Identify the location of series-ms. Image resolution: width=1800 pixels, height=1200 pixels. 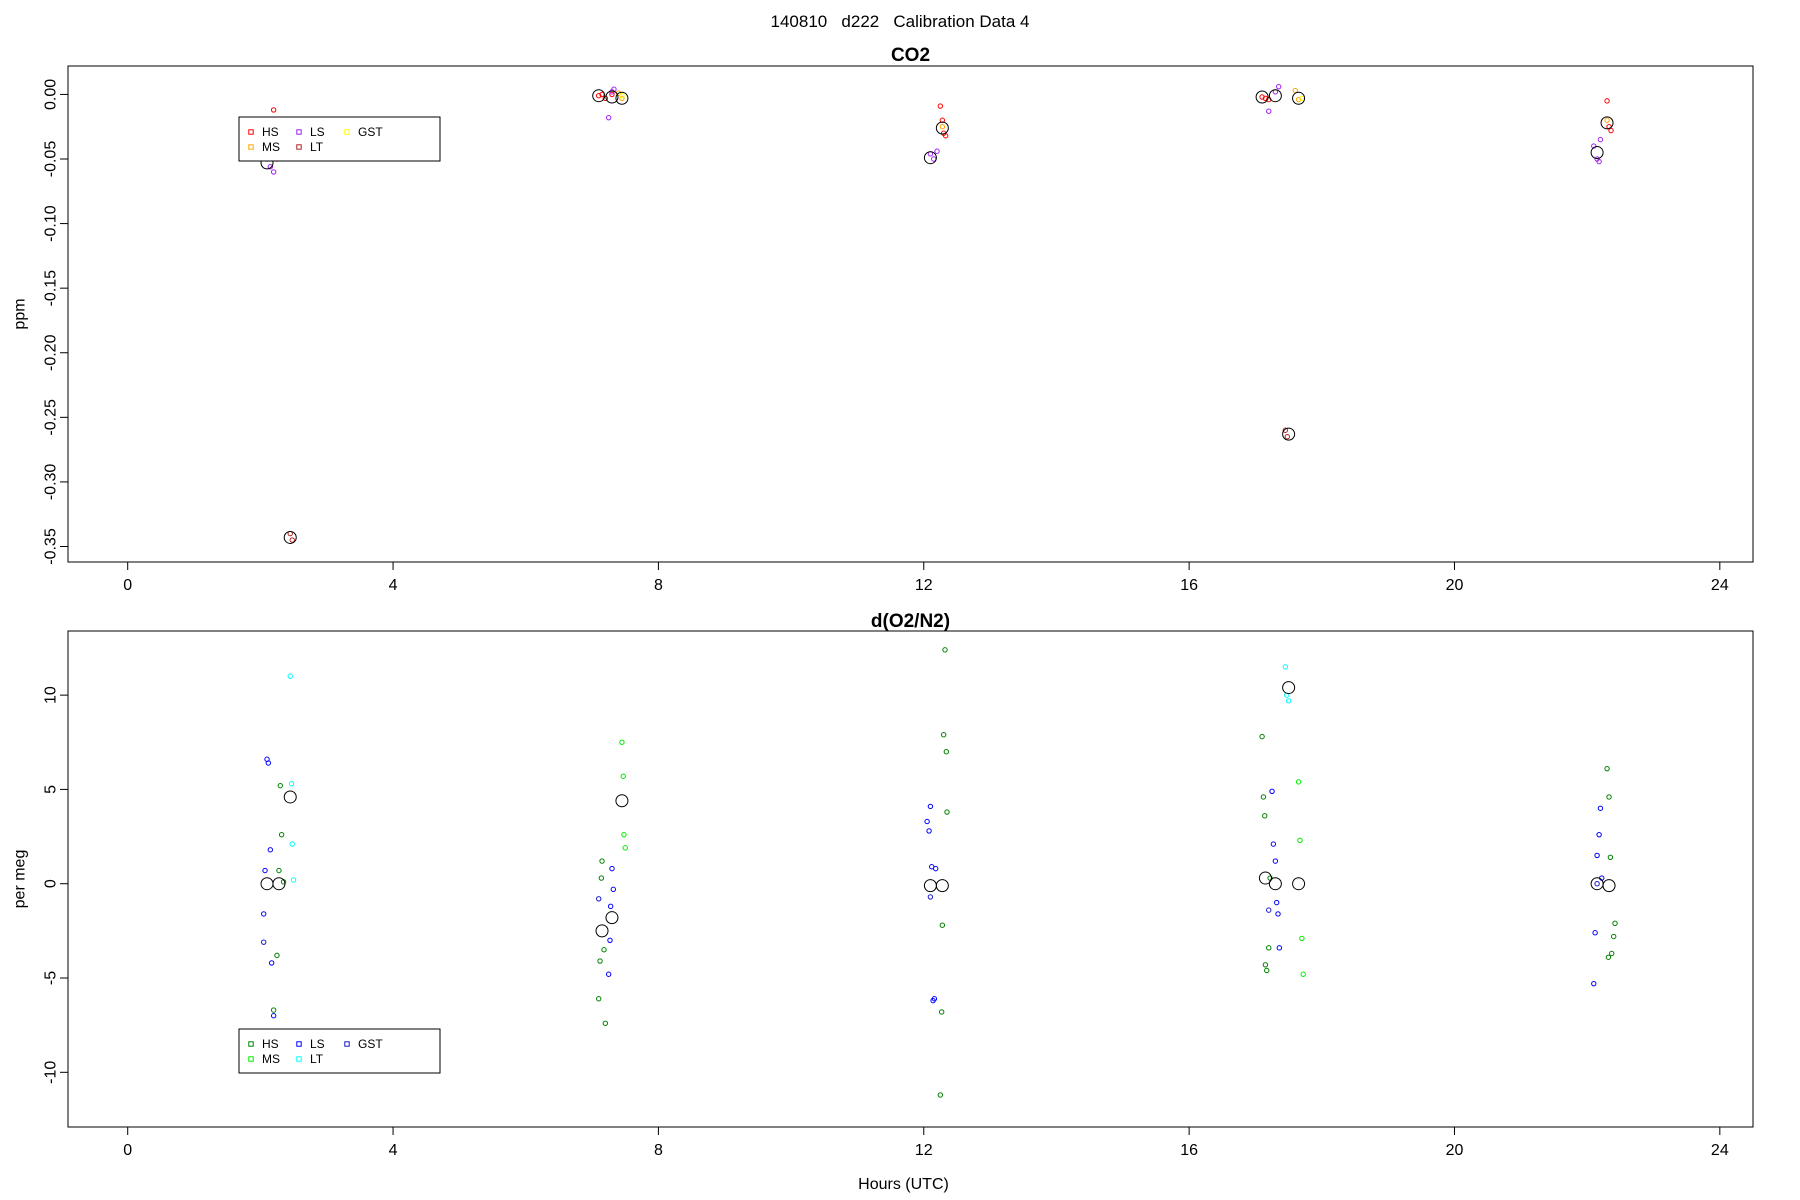
(1112, 108).